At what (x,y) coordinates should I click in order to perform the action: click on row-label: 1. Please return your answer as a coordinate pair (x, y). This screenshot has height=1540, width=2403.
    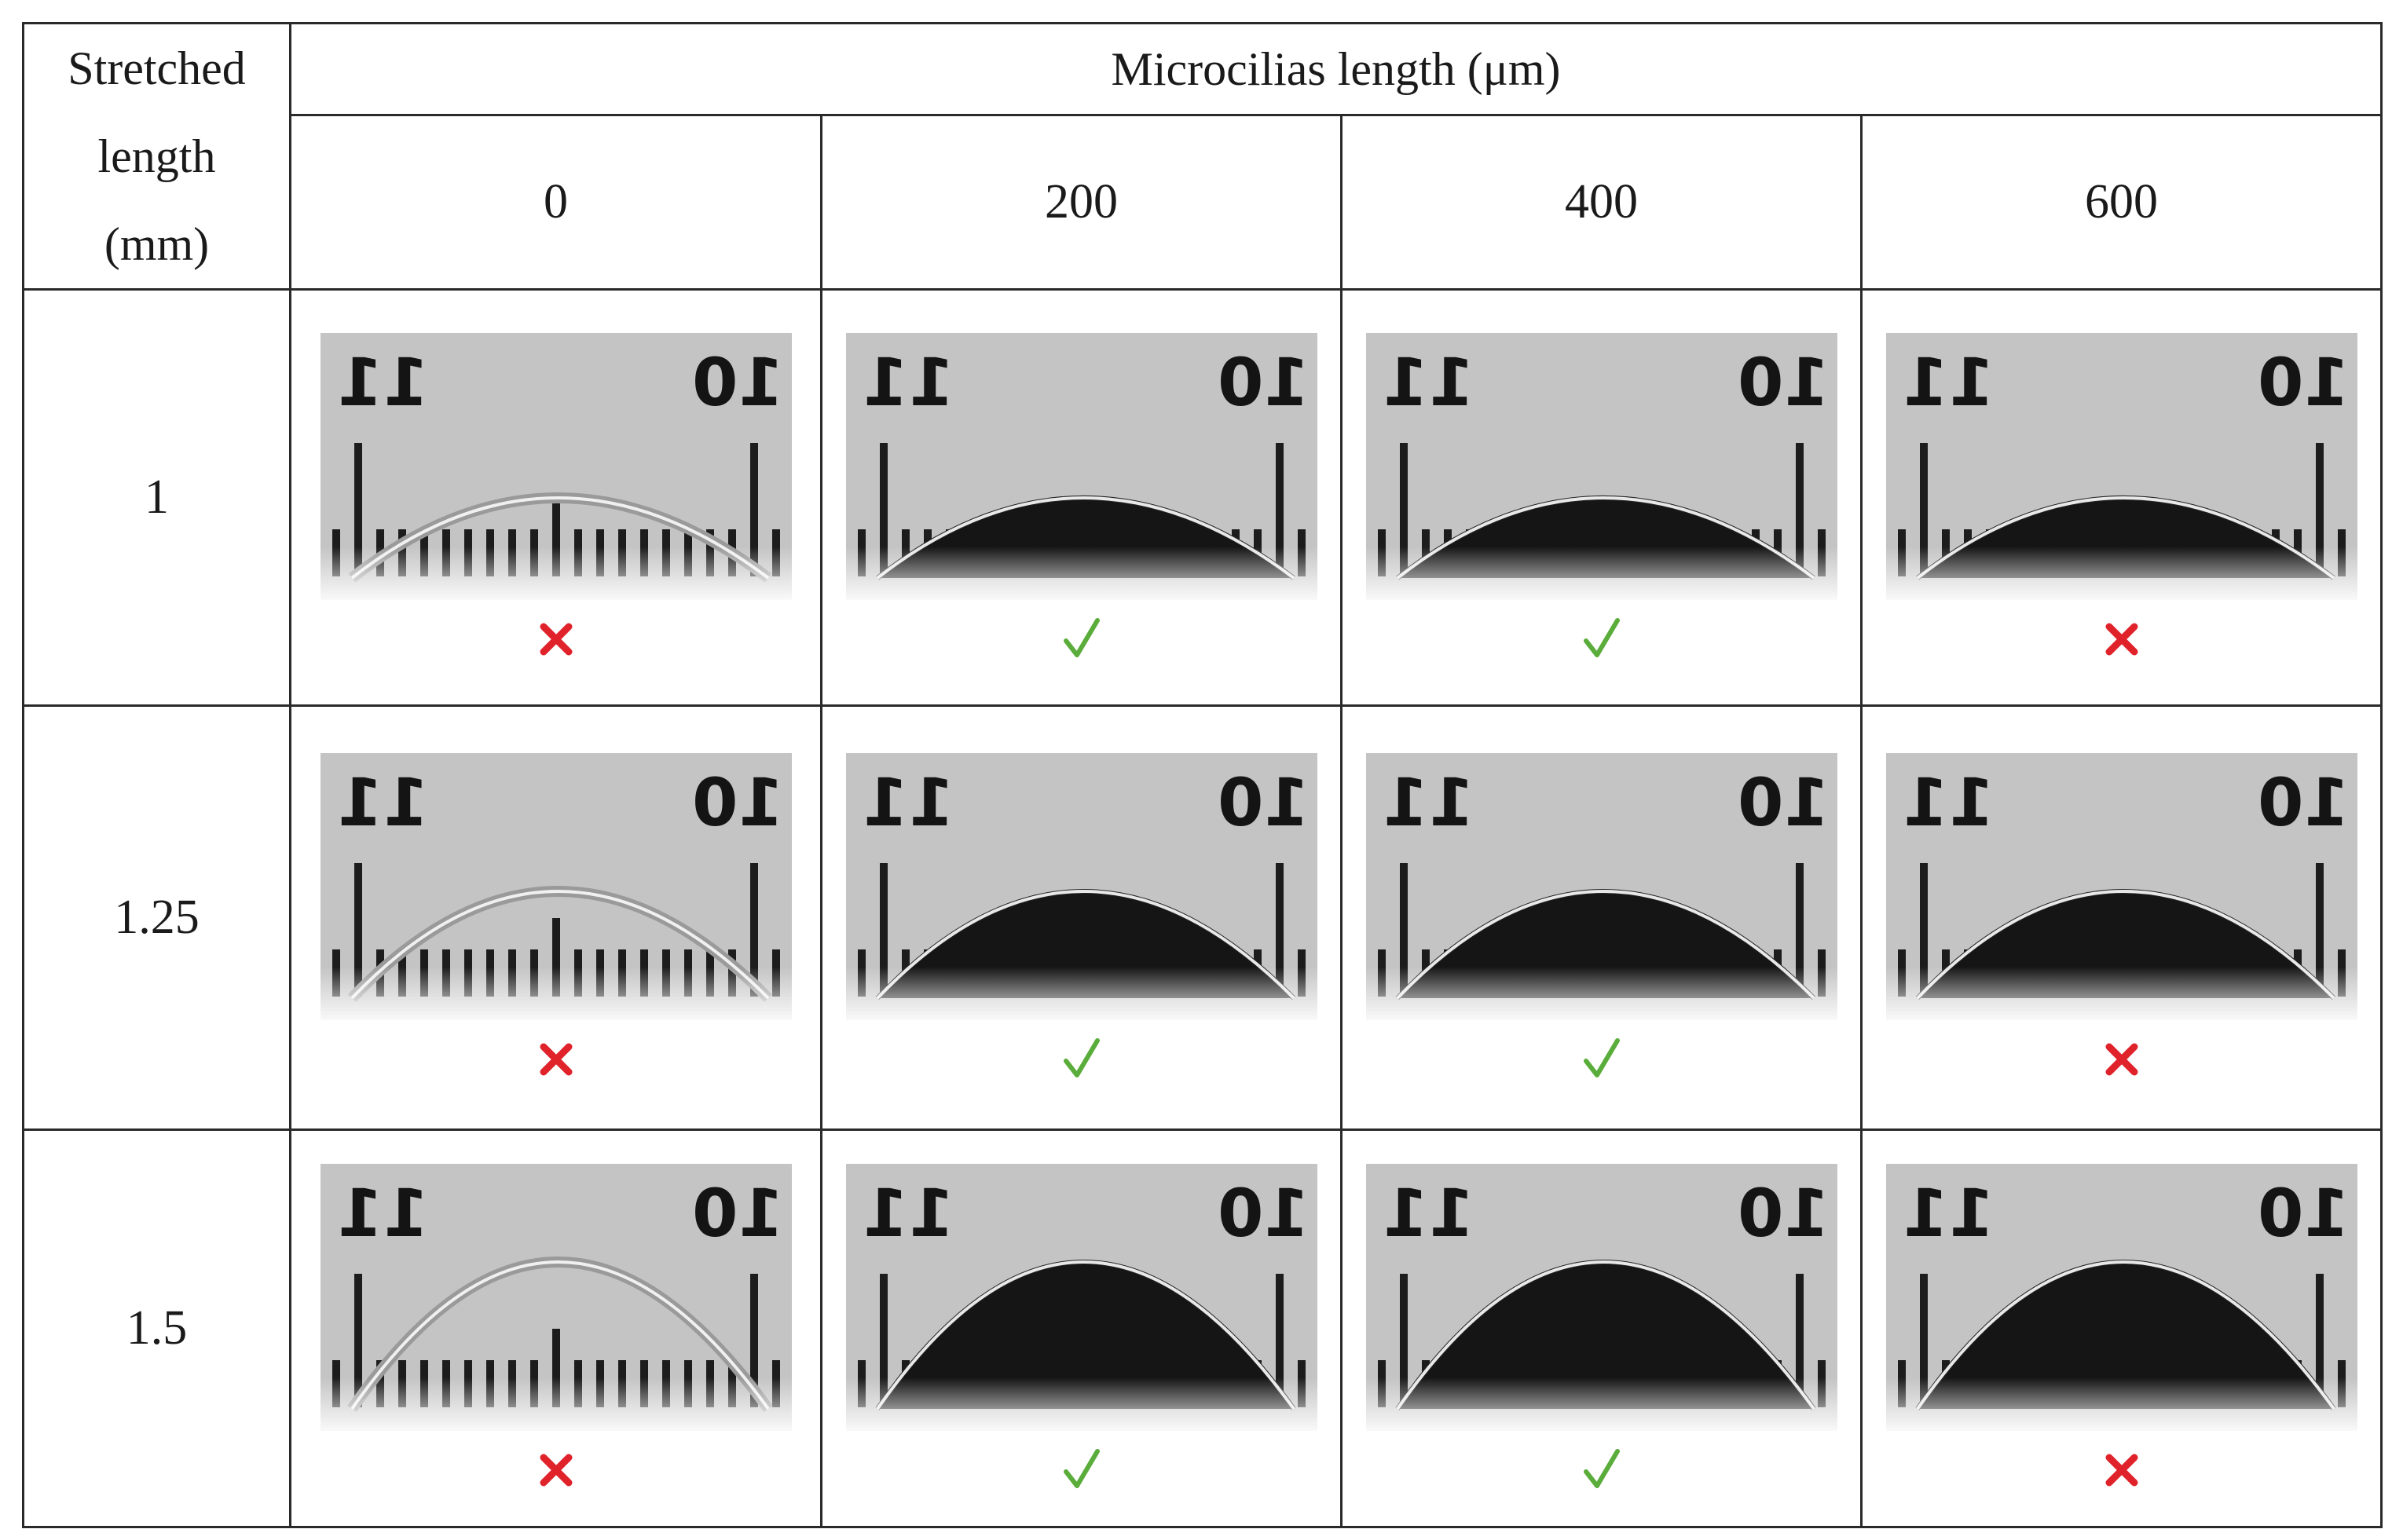
    Looking at the image, I should click on (156, 497).